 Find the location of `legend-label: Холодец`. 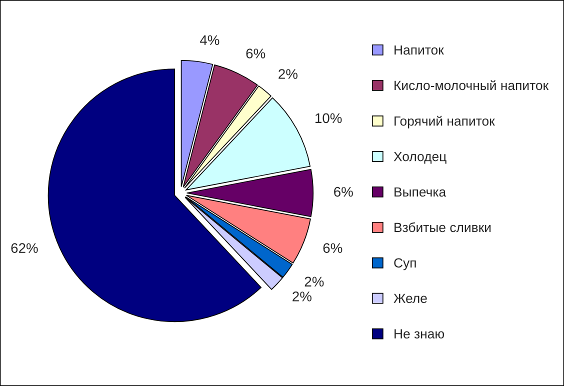

legend-label: Холодец is located at coordinates (420, 158).